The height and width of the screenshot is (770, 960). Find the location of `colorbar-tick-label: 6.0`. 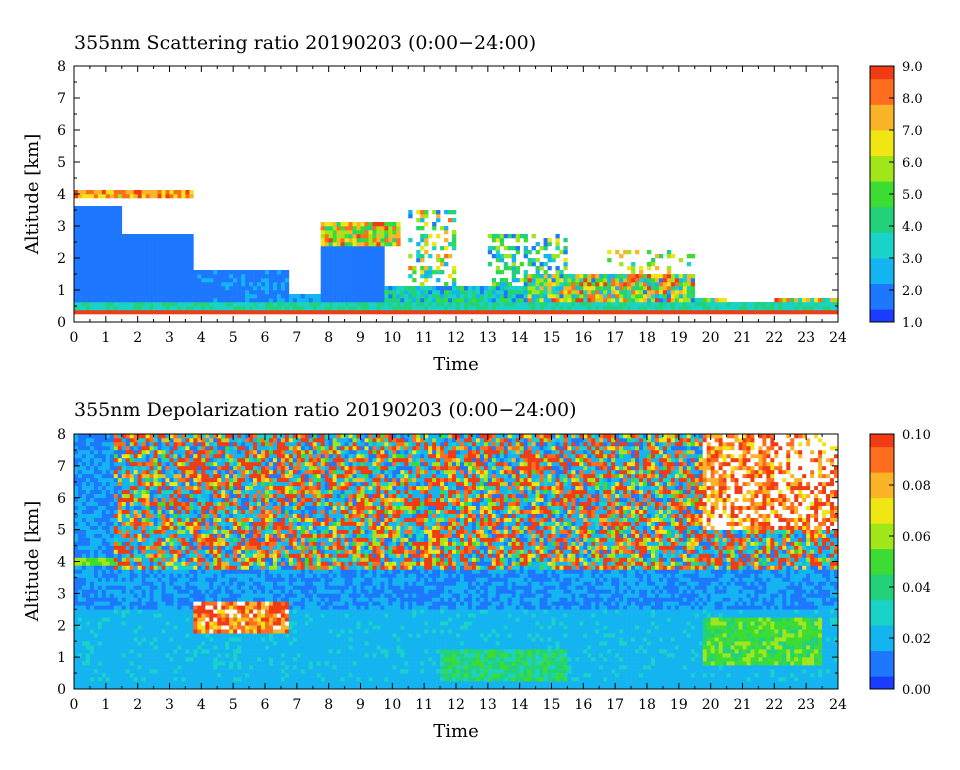

colorbar-tick-label: 6.0 is located at coordinates (912, 163).